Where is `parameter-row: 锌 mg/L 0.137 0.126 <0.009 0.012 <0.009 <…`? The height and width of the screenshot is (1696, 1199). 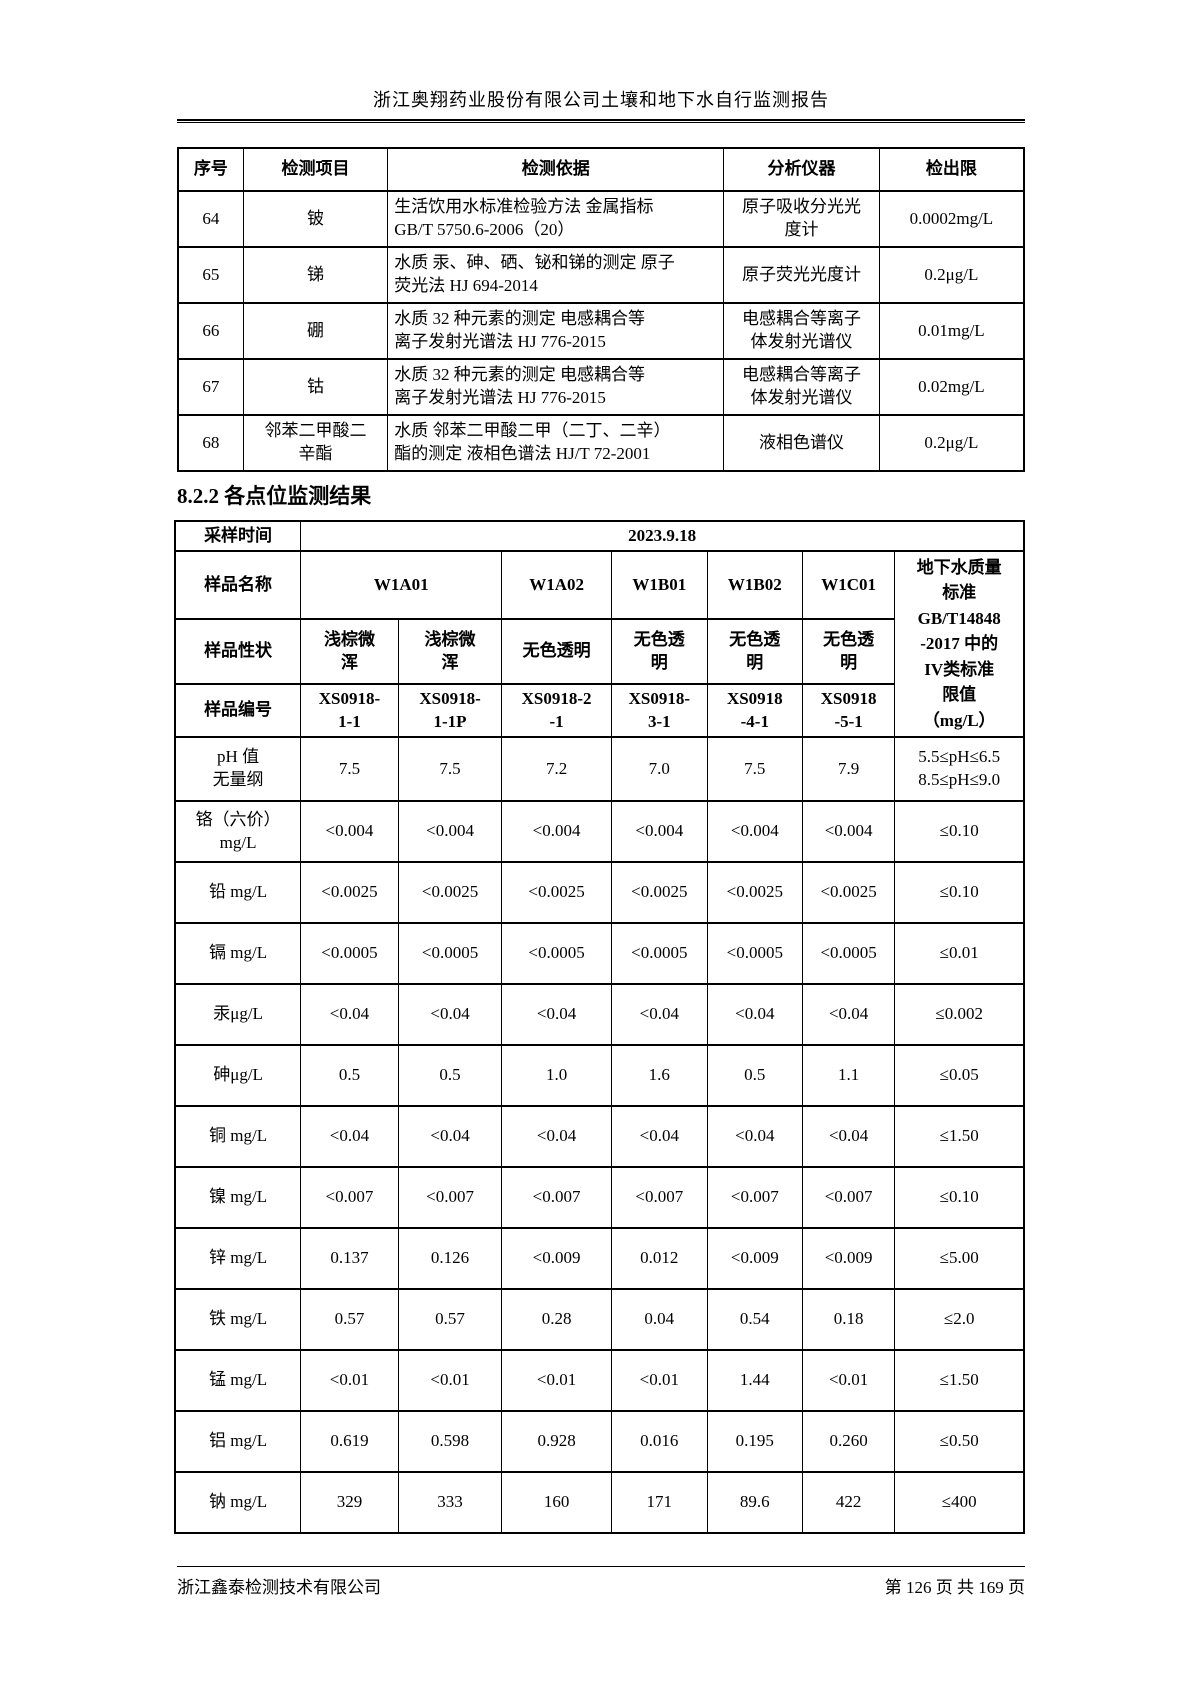
parameter-row: 锌 mg/L 0.137 0.126 <0.009 0.012 <0.009 <… is located at coordinates (599, 1258).